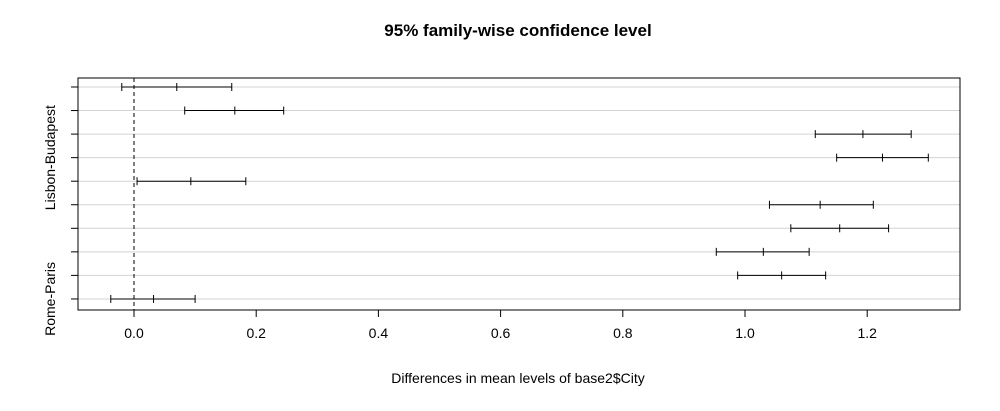 This screenshot has width=1000, height=411. What do you see at coordinates (867, 333) in the screenshot?
I see `x-tick-label: 1.2` at bounding box center [867, 333].